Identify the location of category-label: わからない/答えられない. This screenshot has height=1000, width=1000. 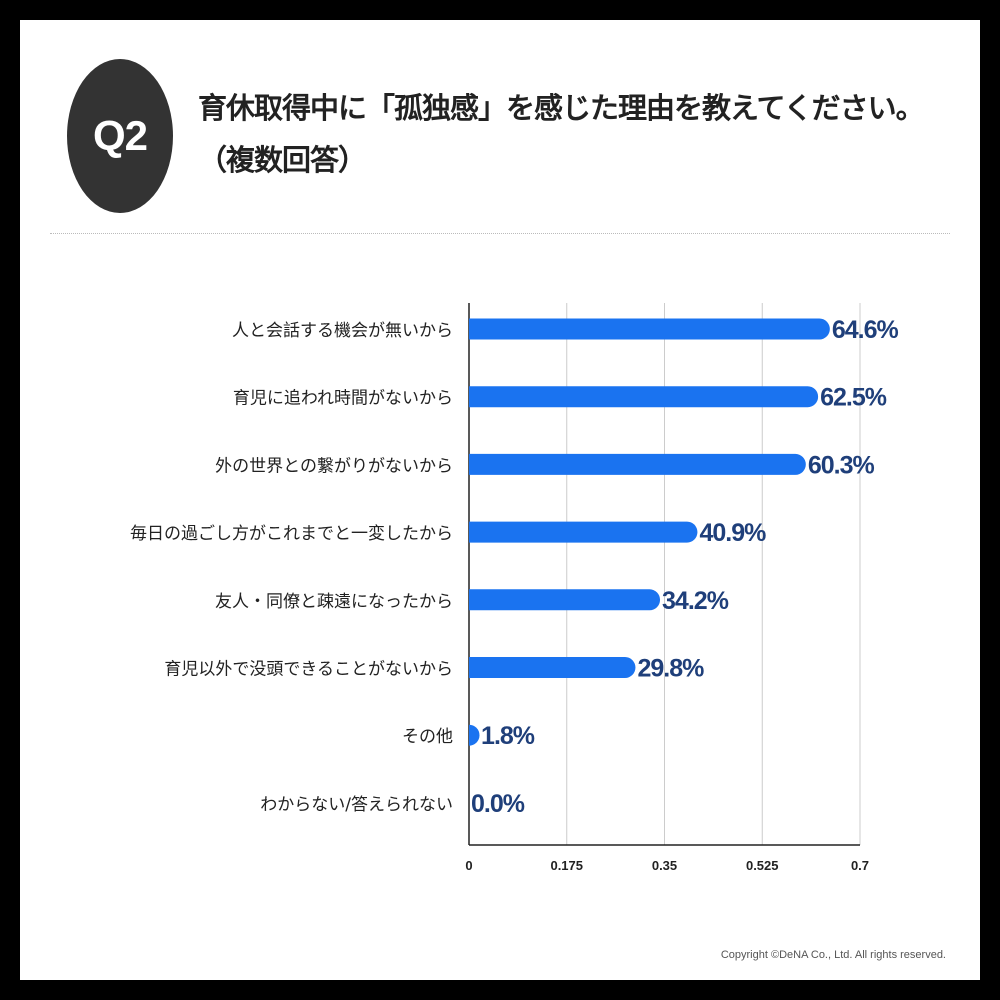
(356, 805).